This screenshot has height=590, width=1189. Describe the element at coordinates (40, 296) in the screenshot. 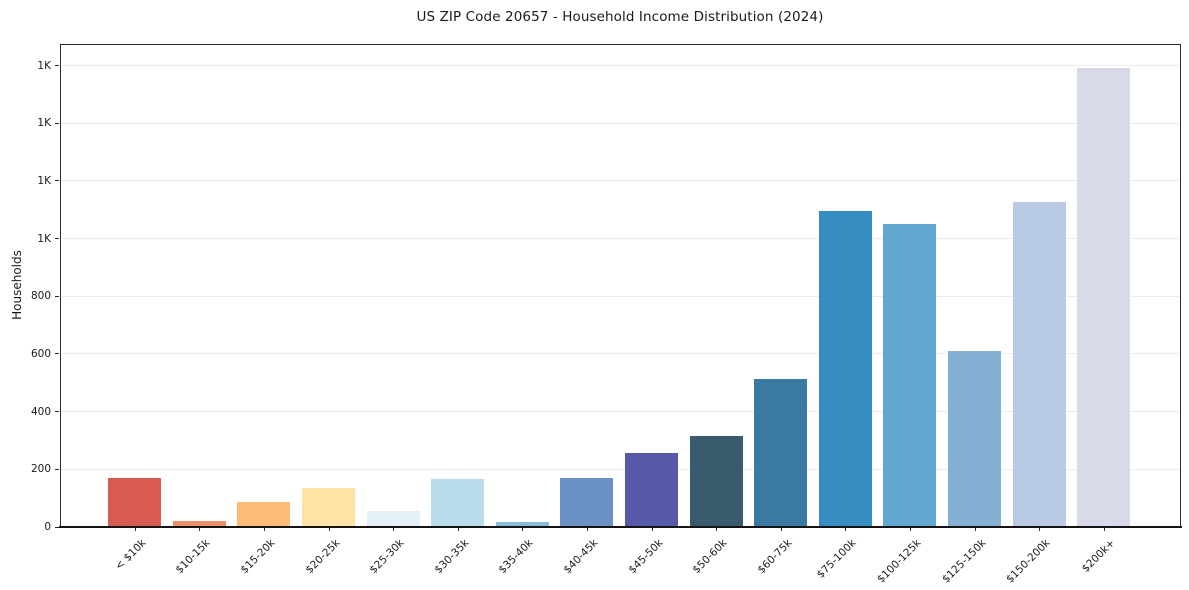

I see `y-tick-label: 800` at that location.